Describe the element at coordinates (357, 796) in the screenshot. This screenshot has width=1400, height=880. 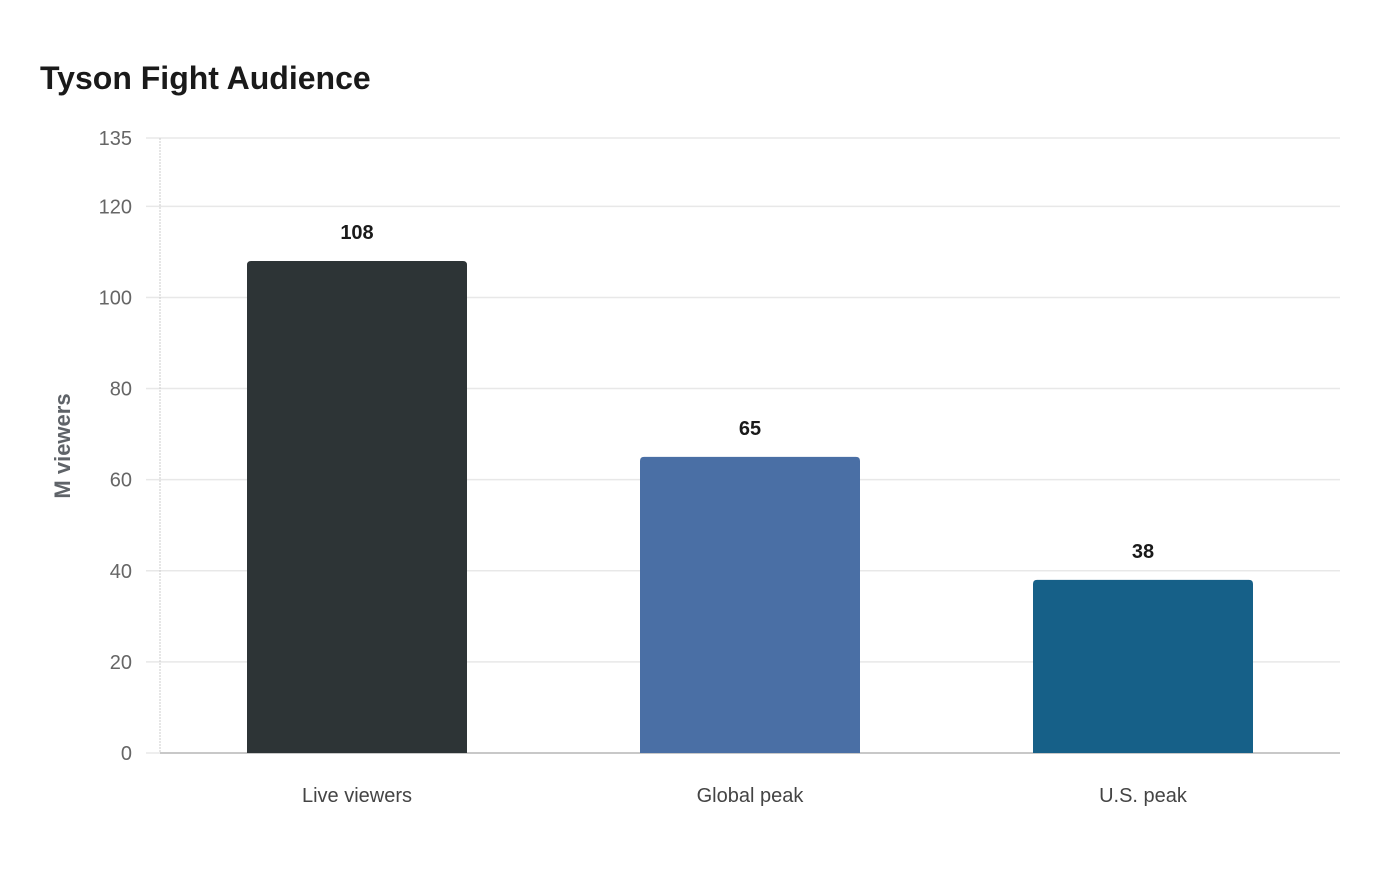
I see `x-tick-label: Live viewers` at that location.